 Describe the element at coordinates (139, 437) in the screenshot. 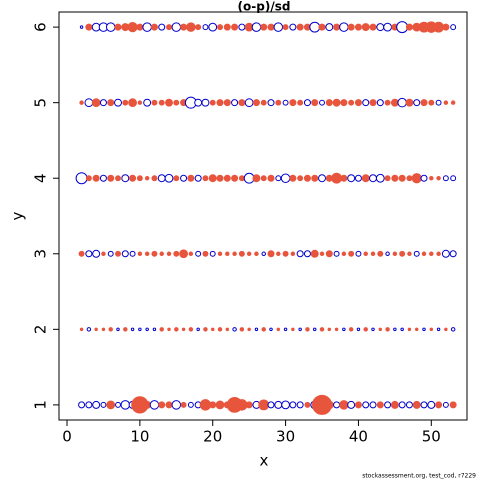

I see `x-tick-label: 10` at that location.